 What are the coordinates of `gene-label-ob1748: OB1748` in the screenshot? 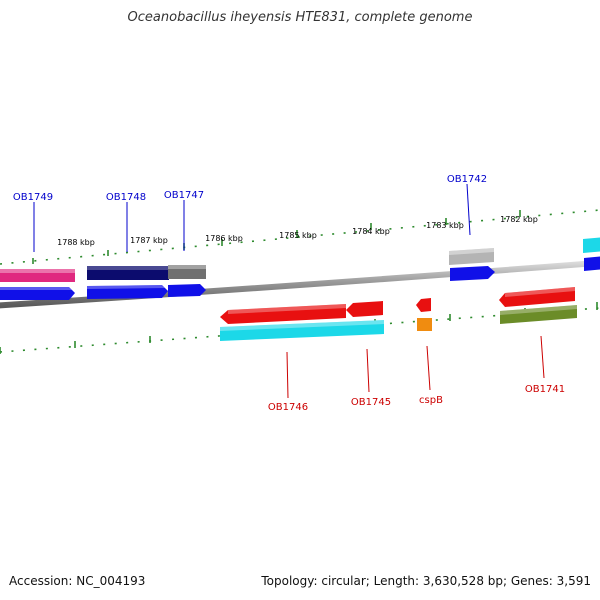 It's located at (126, 197).